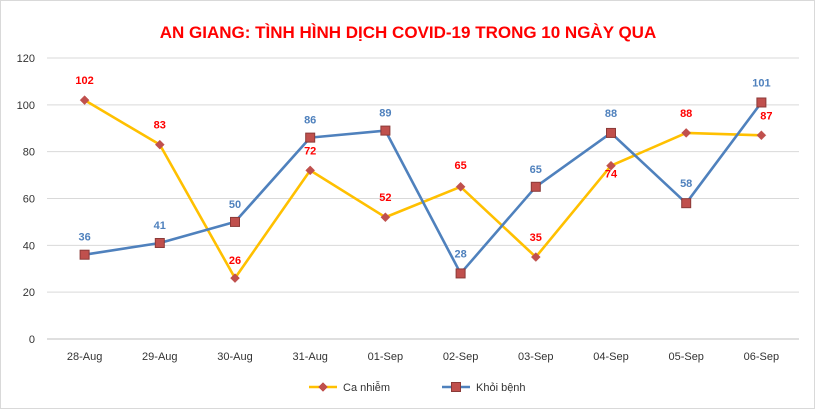 The height and width of the screenshot is (410, 815). What do you see at coordinates (84, 357) in the screenshot?
I see `x-tick-label: 28-Aug` at bounding box center [84, 357].